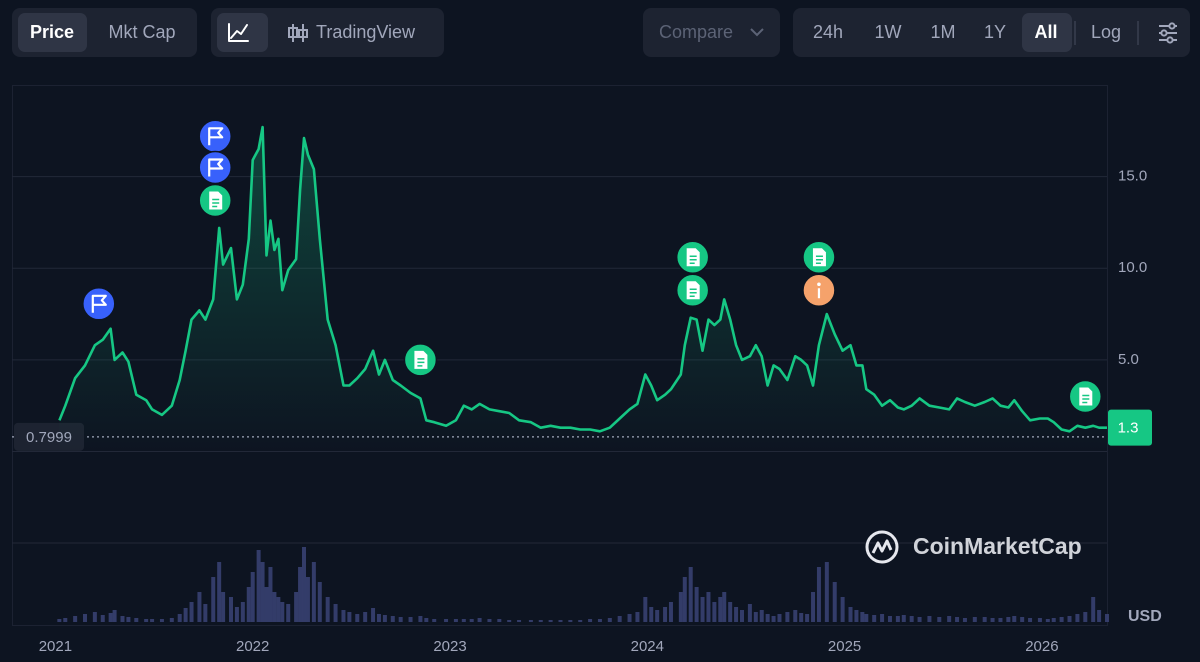 The height and width of the screenshot is (662, 1200). Describe the element at coordinates (52, 32) in the screenshot. I see `view-tab: Price` at that location.